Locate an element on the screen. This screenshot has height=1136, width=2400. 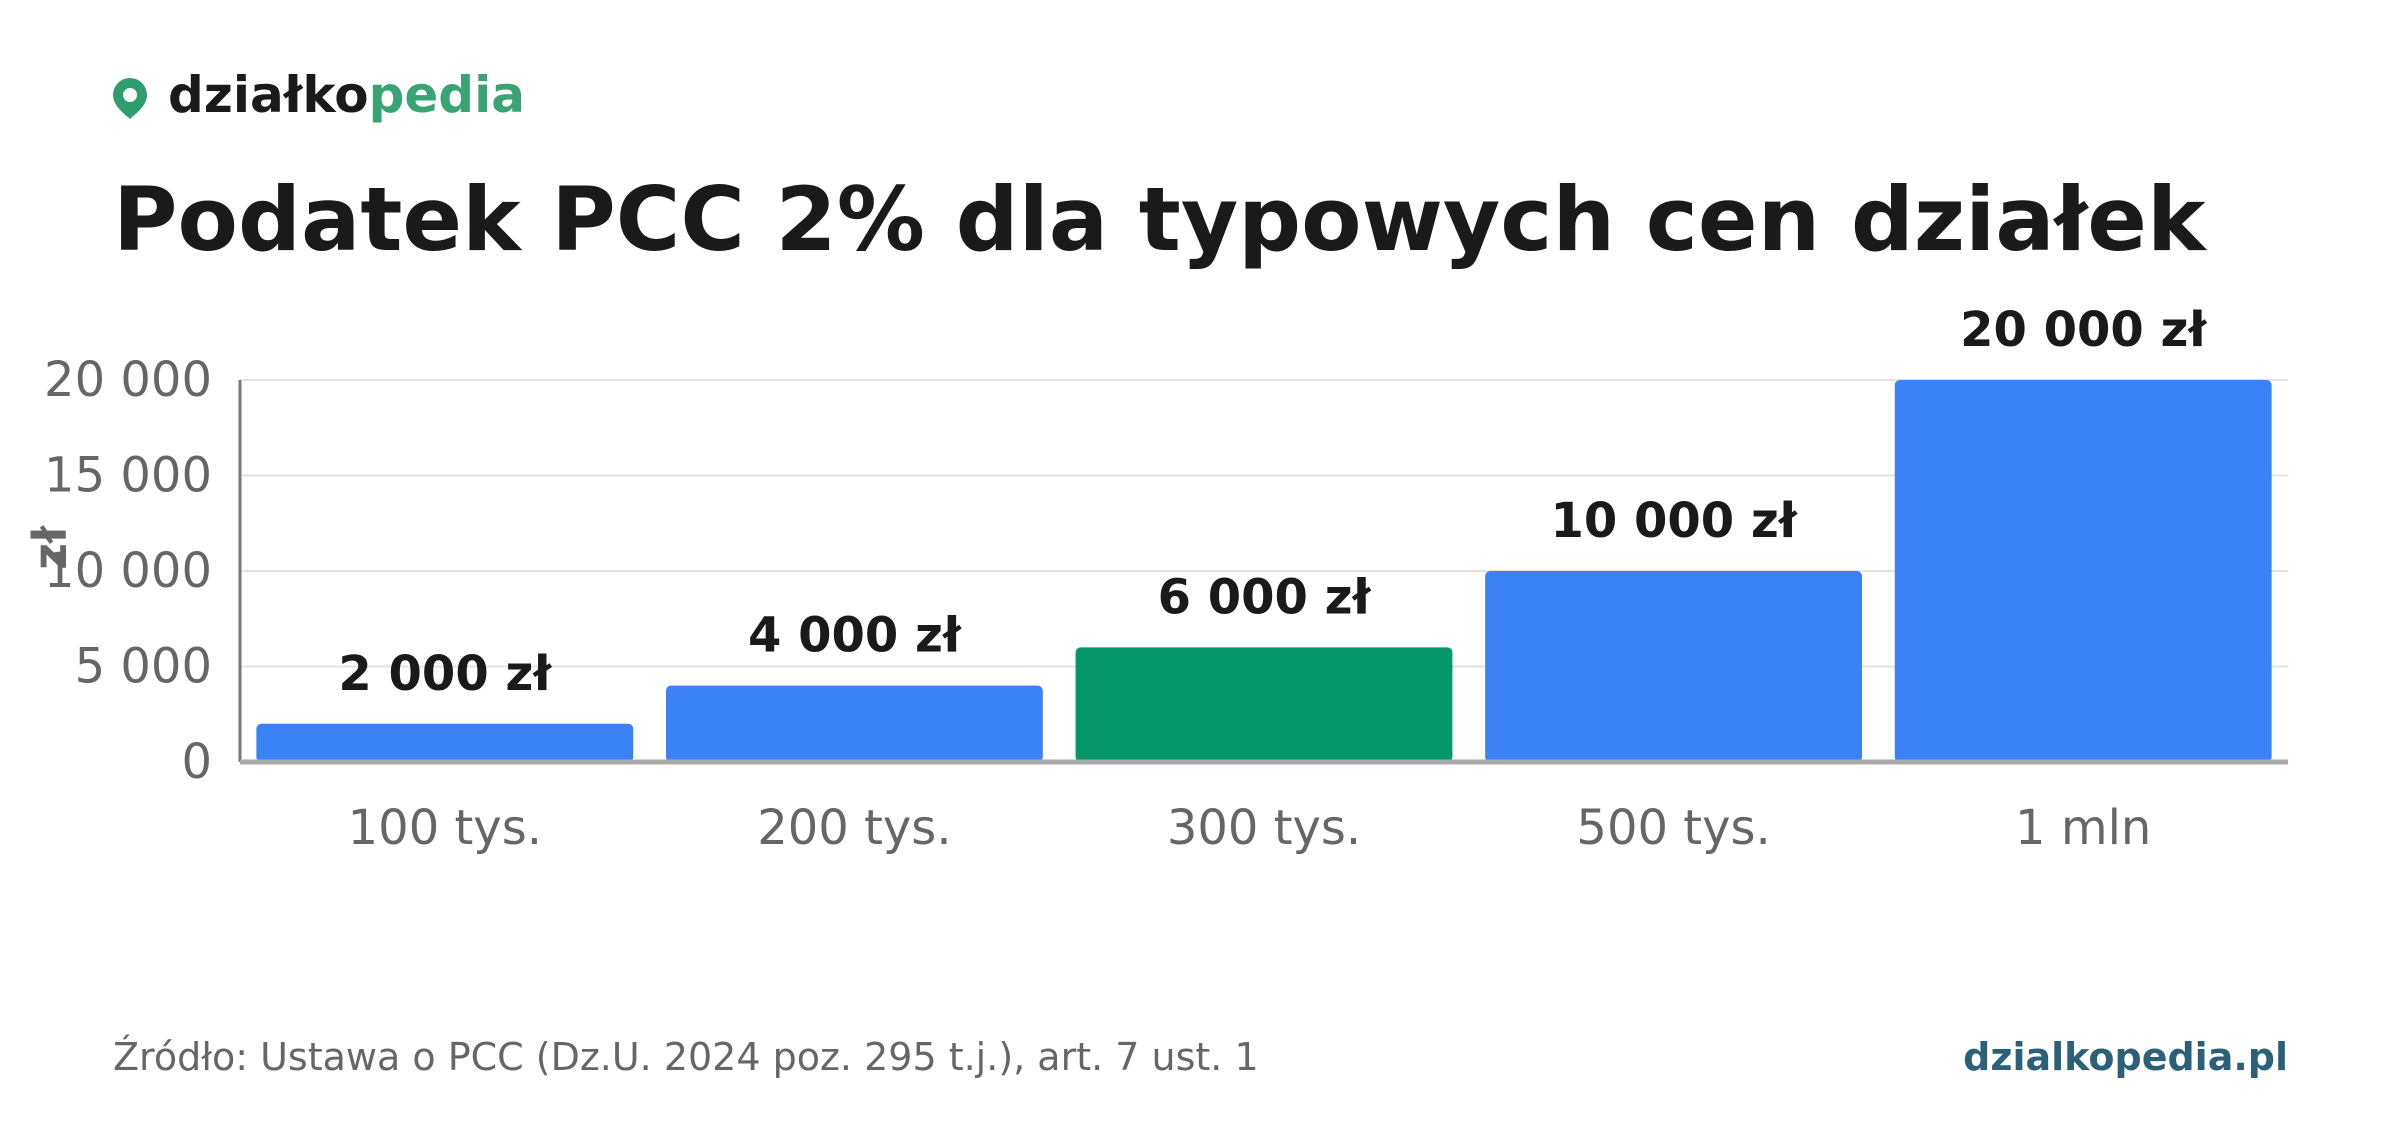
x-tick-label: 300 tys. is located at coordinates (1264, 828).